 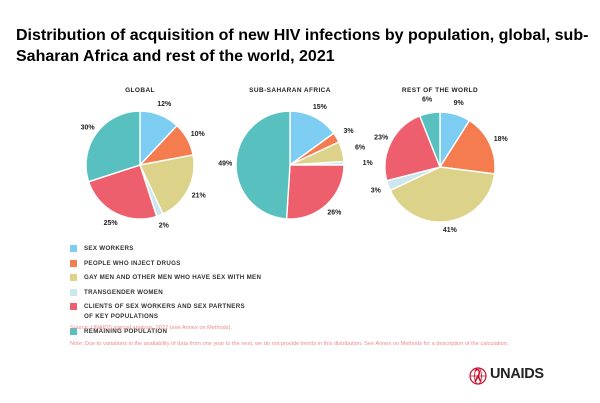 I want to click on unaids-ribbon-globe-icon, so click(x=478, y=376).